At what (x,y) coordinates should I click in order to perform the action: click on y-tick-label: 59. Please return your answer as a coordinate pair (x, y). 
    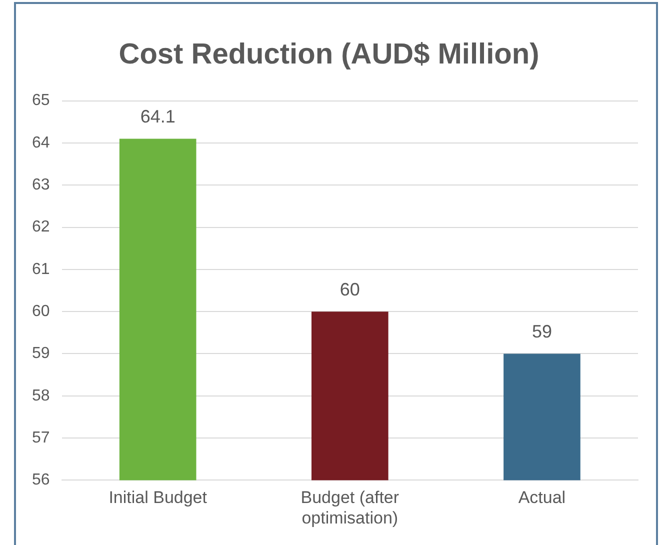
    Looking at the image, I should click on (41, 353).